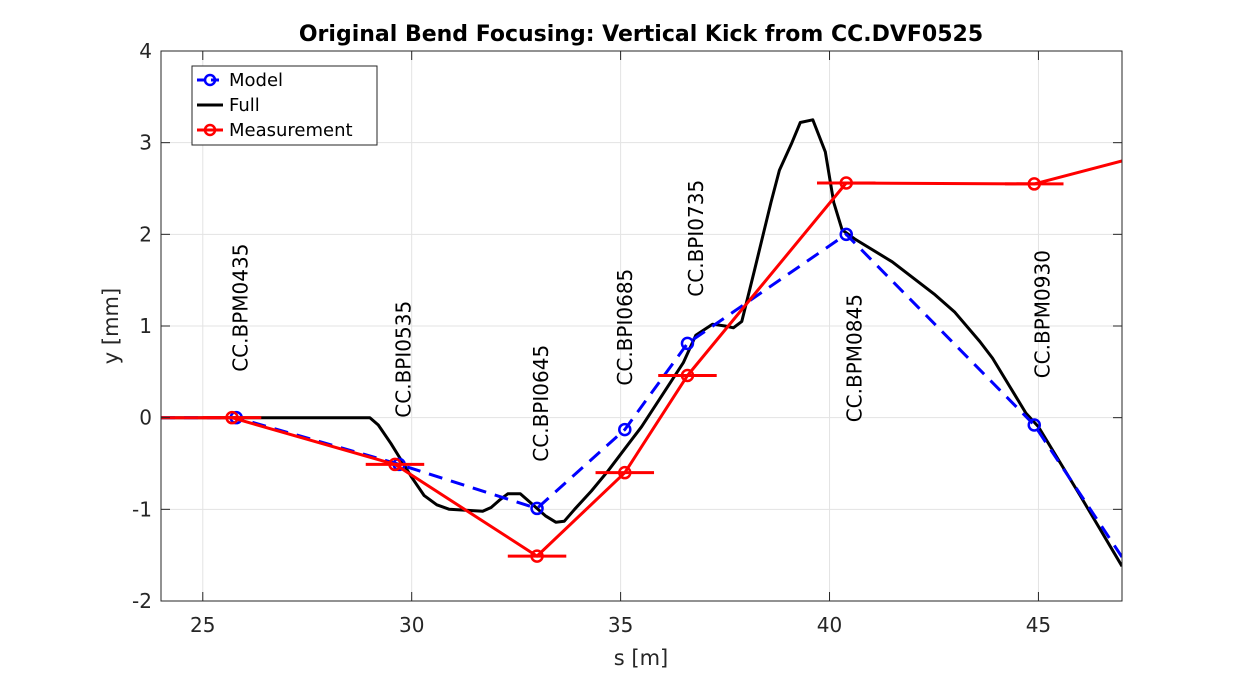 The image size is (1239, 675). Describe the element at coordinates (855, 358) in the screenshot. I see `annotation-5: CC.BPM0845` at that location.